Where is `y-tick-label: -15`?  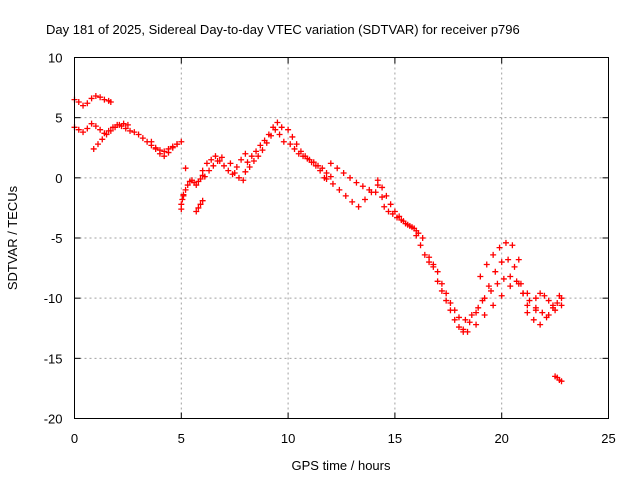
y-tick-label: -15 is located at coordinates (53, 358).